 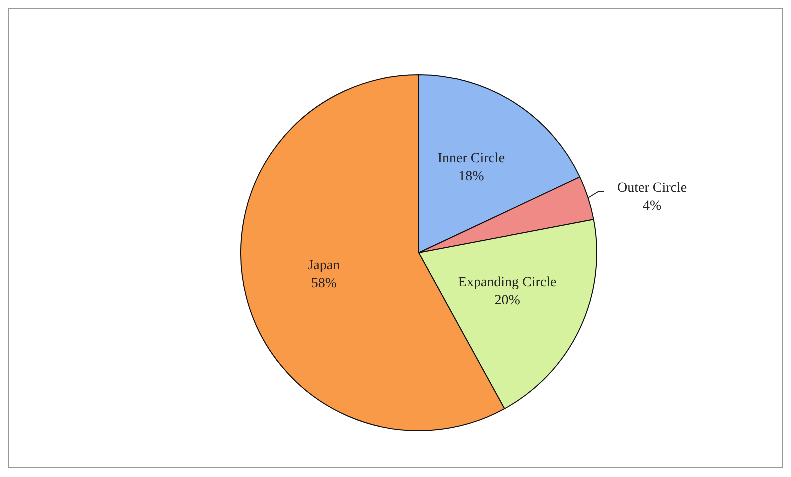 I want to click on data-label: 4%, so click(x=652, y=206).